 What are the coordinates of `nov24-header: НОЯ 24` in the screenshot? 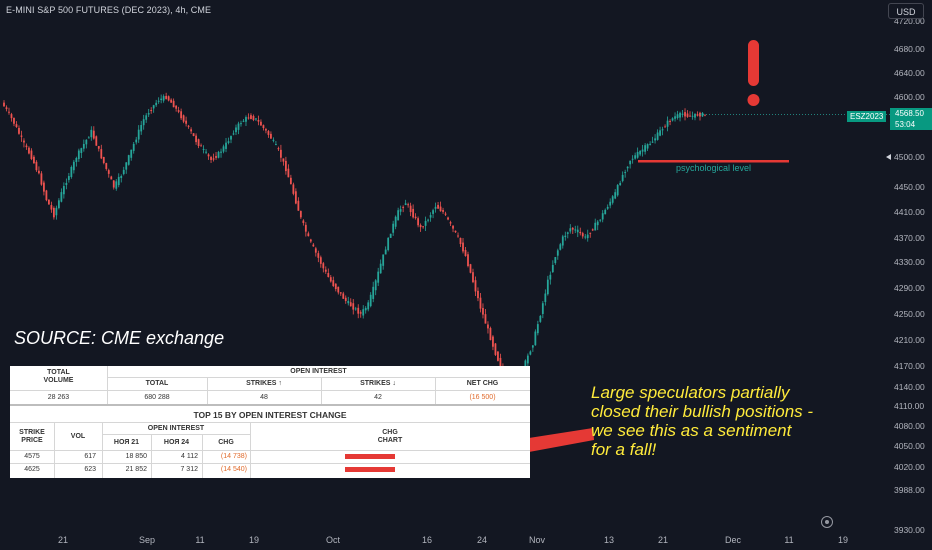 It's located at (176, 442).